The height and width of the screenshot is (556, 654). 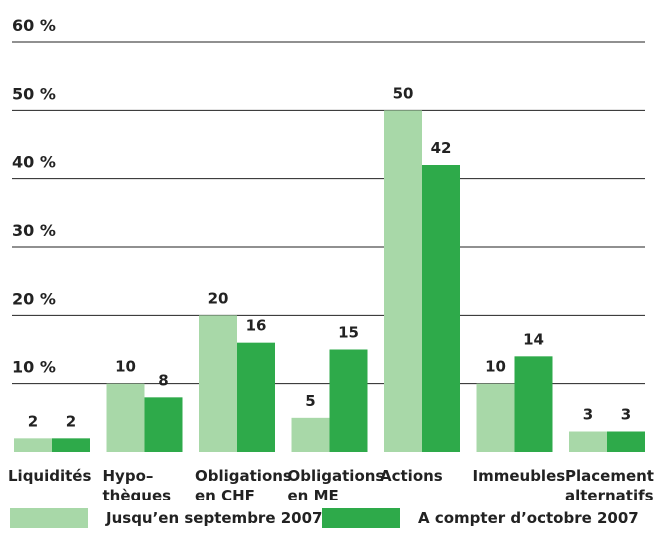 What do you see at coordinates (214, 518) in the screenshot?
I see `legend-label-series-1: Jusqu’en septembre 2007` at bounding box center [214, 518].